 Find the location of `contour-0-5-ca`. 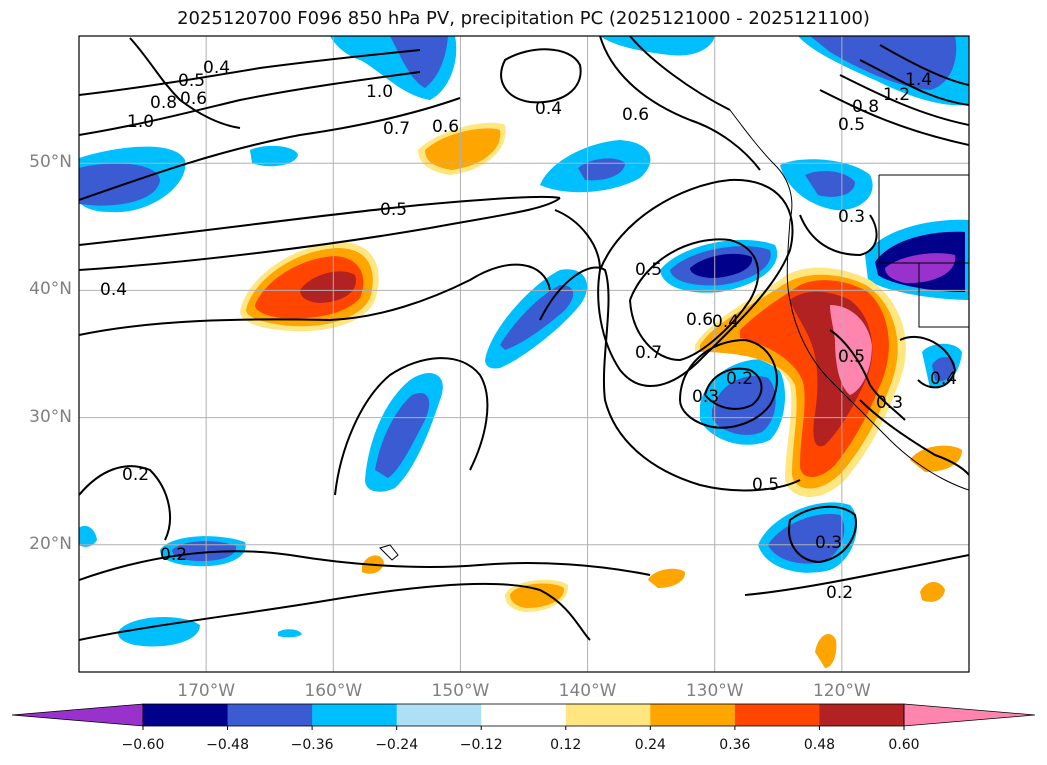

contour-0-5-ca is located at coordinates (867, 375).